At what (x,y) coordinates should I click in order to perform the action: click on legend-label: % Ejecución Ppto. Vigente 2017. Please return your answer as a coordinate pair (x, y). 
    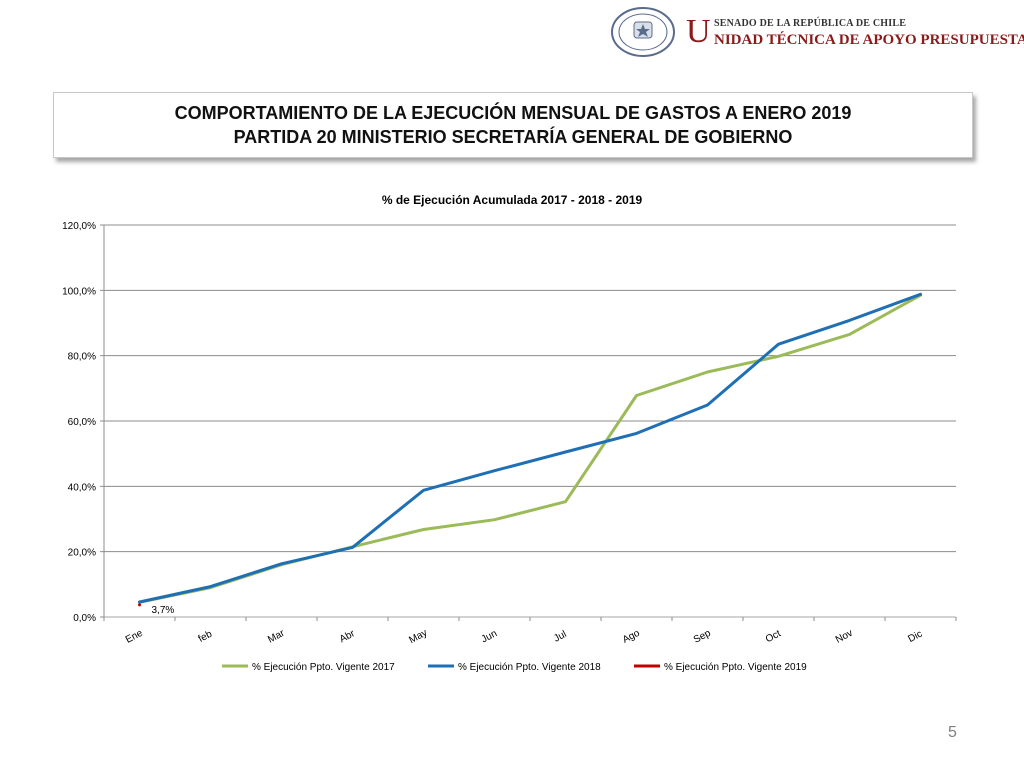
    Looking at the image, I should click on (323, 667).